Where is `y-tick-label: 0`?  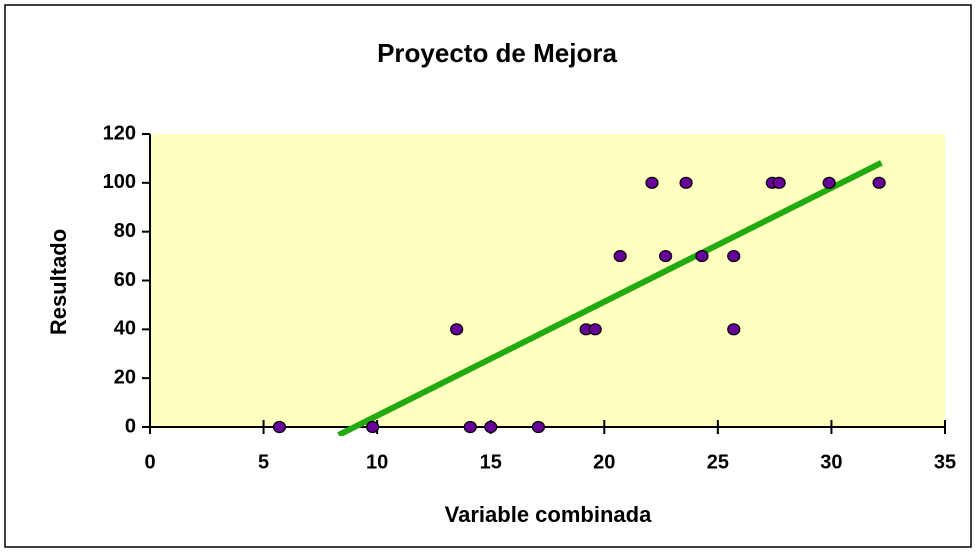 y-tick-label: 0 is located at coordinates (130, 426).